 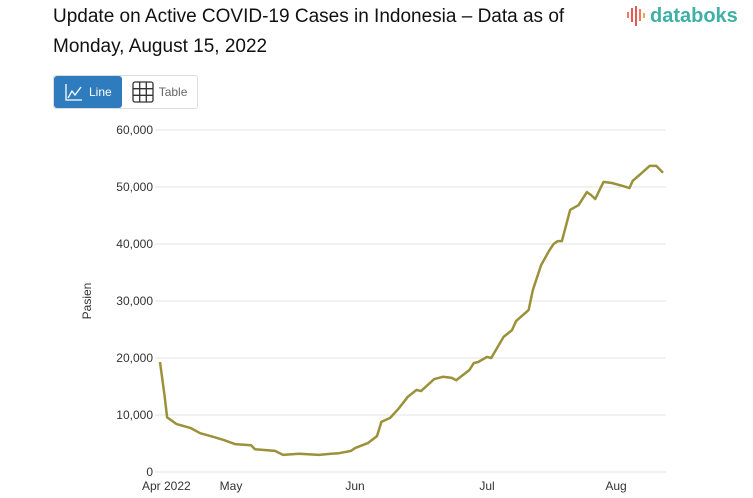 I want to click on line-view-label: Line, so click(x=100, y=92).